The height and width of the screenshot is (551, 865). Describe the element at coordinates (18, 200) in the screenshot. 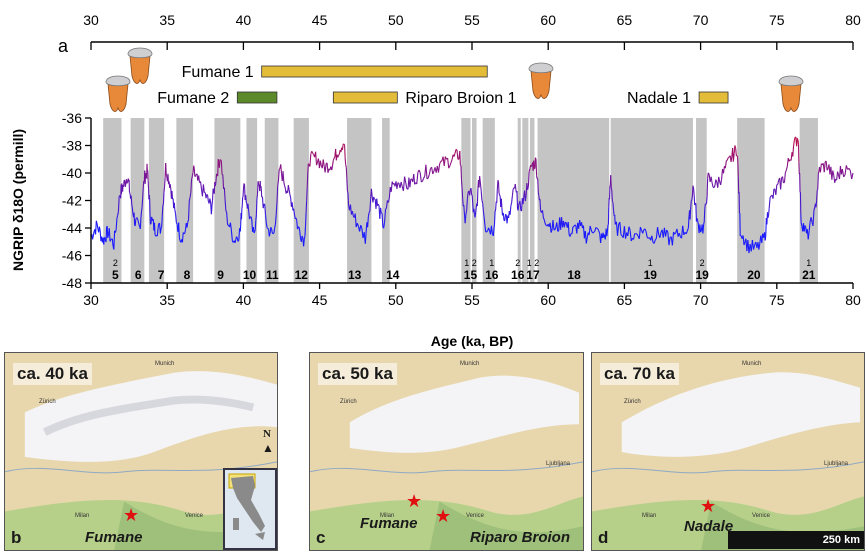

I see `y-axis-label: NGRIP δ18O (permill)` at that location.